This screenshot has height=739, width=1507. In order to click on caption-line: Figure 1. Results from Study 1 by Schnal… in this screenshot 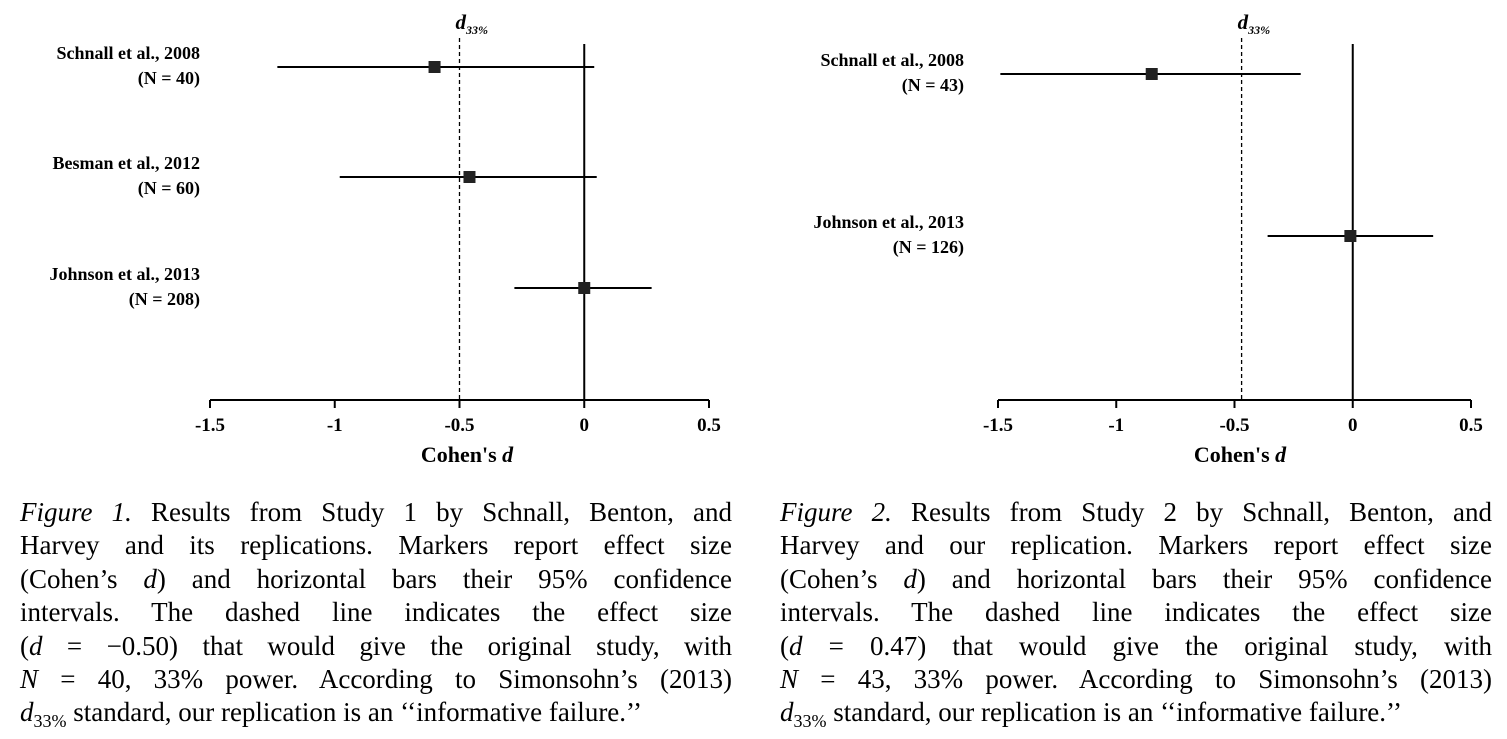, I will do `click(376, 512)`.